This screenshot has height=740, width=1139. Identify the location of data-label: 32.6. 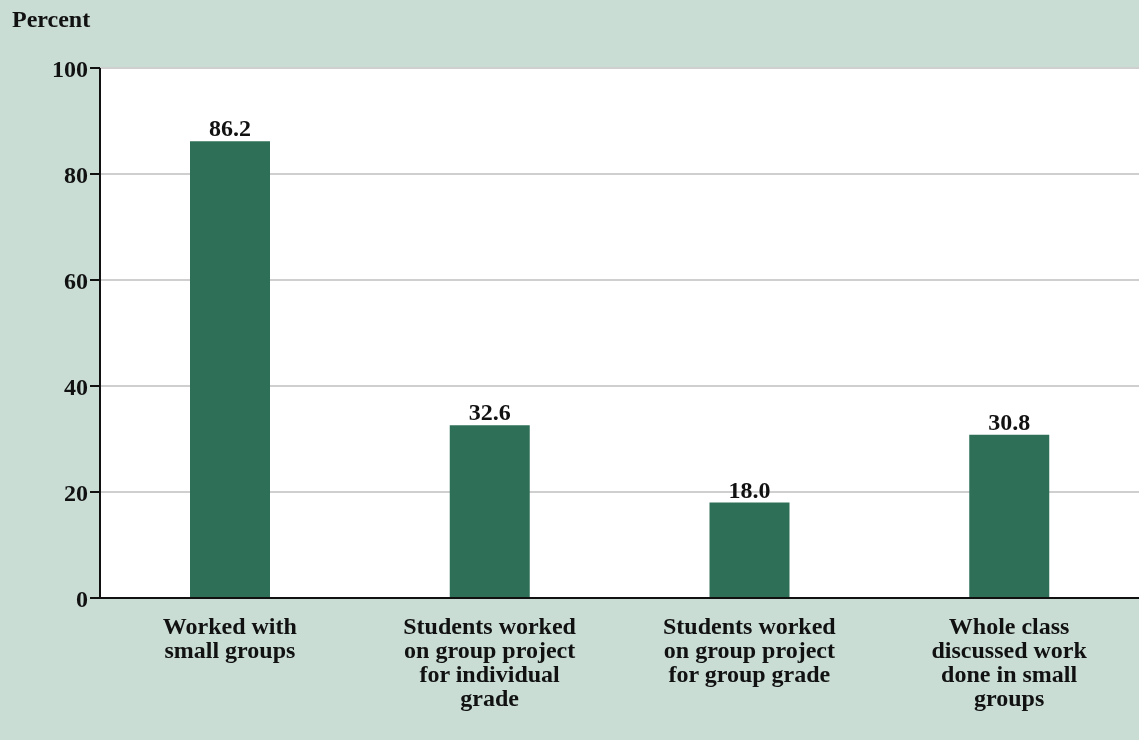
(489, 412).